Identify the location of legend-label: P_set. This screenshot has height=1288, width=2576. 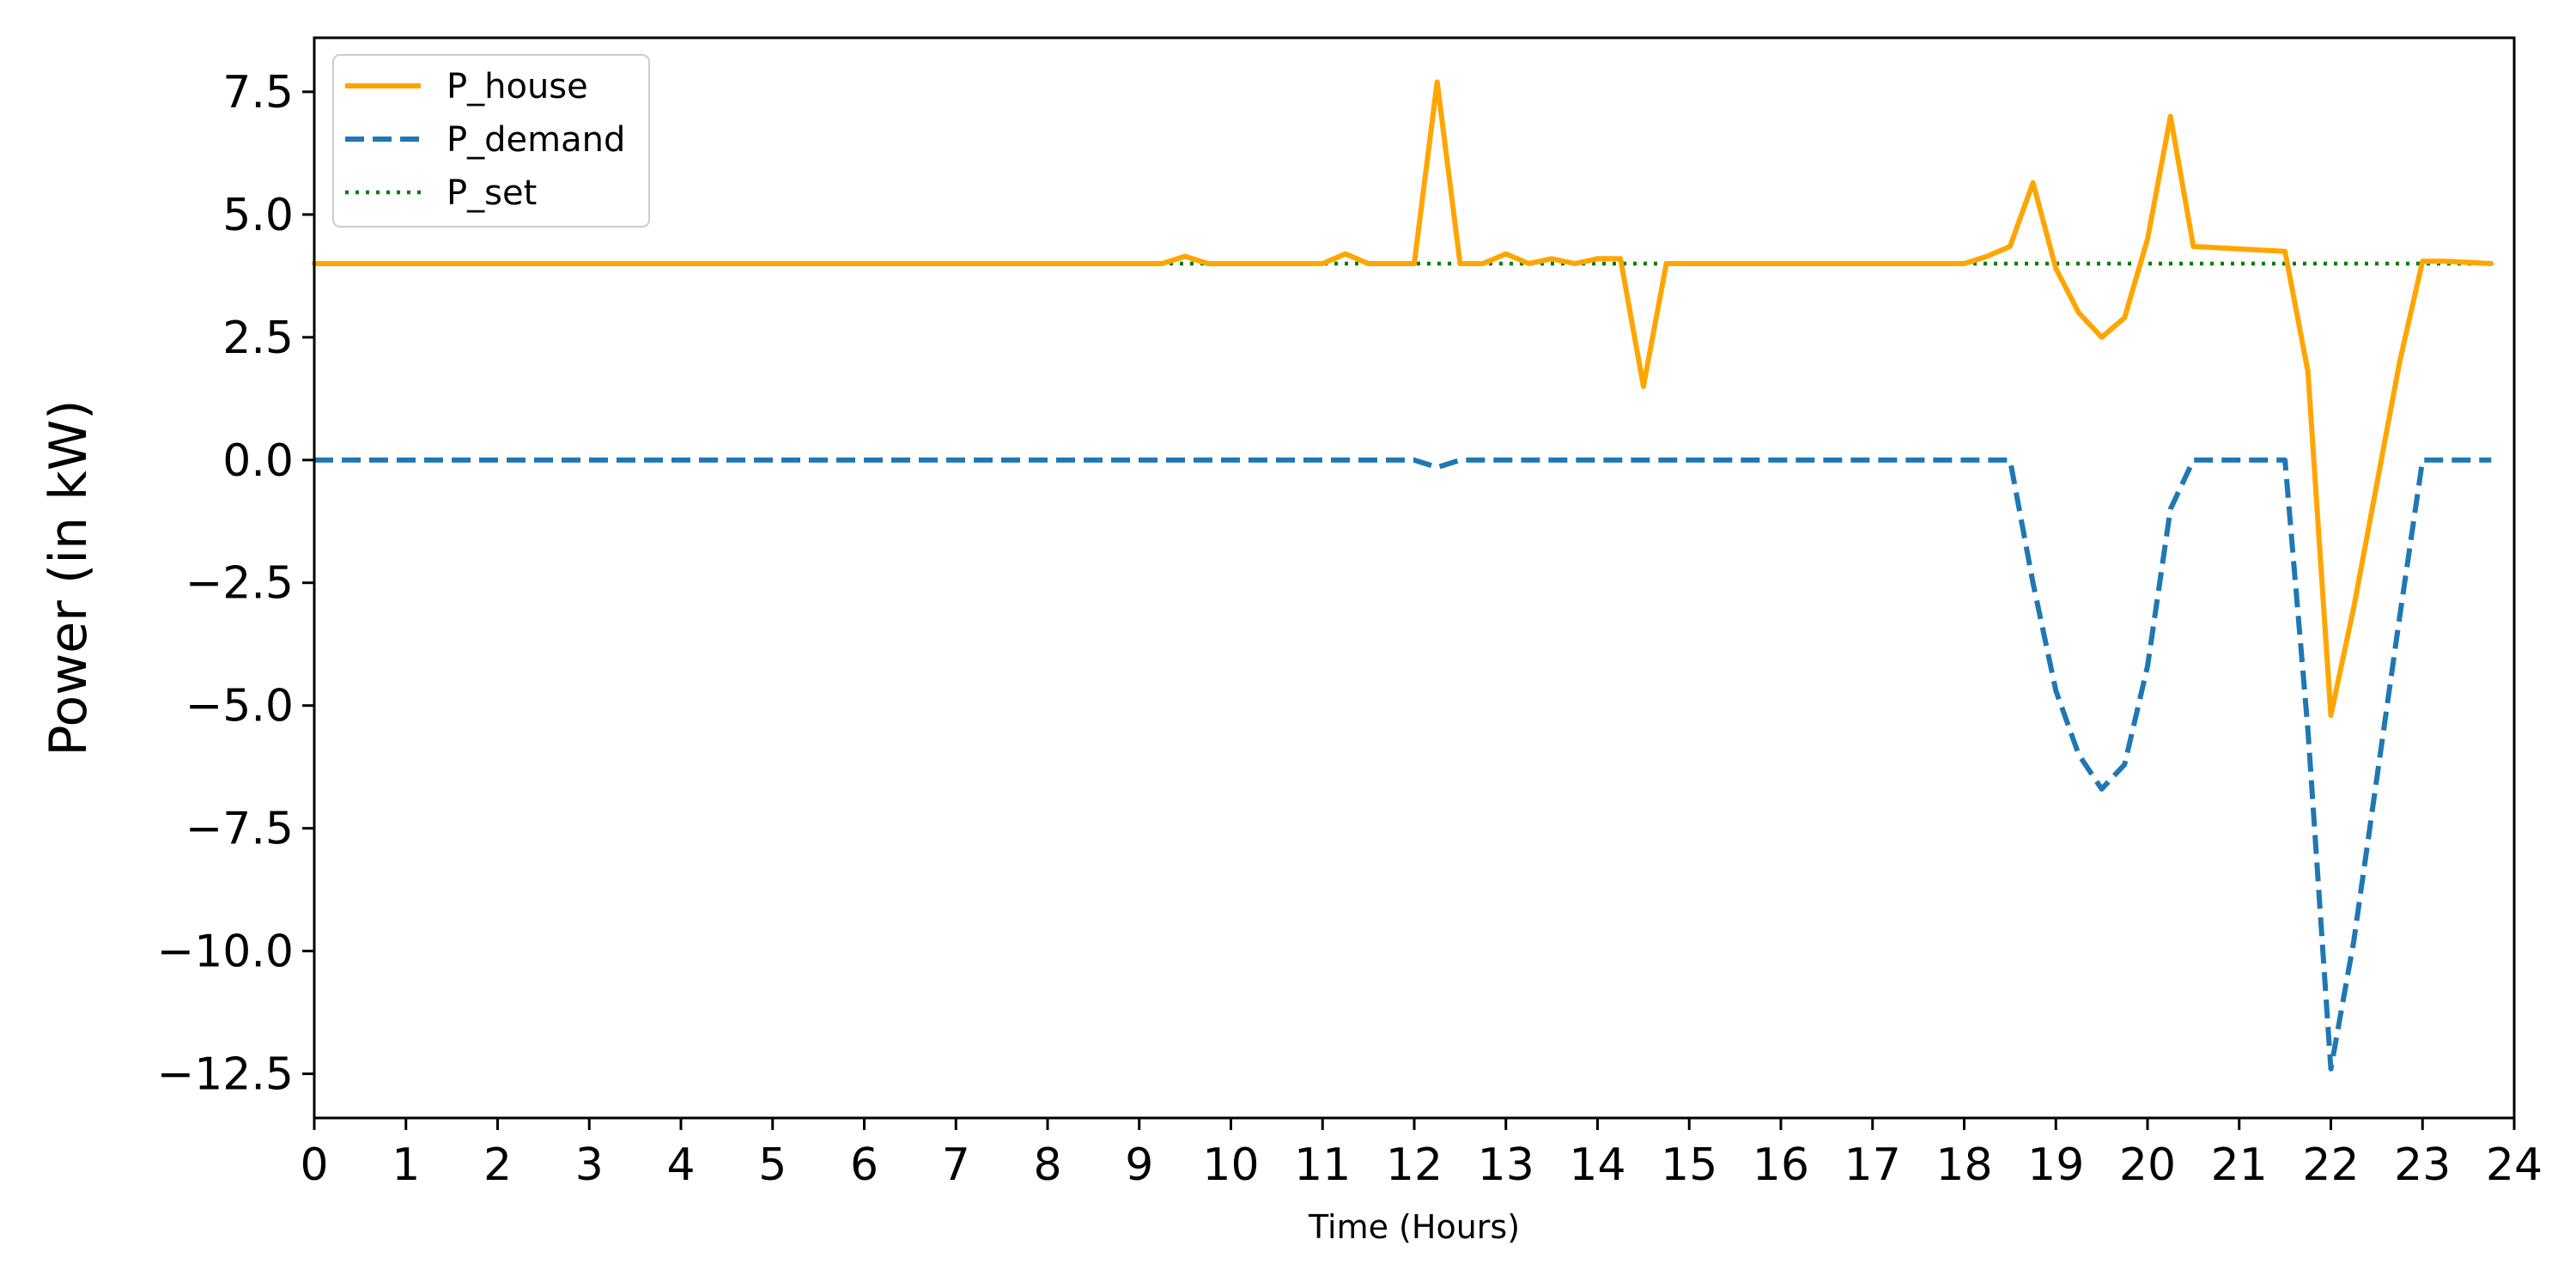
(492, 193).